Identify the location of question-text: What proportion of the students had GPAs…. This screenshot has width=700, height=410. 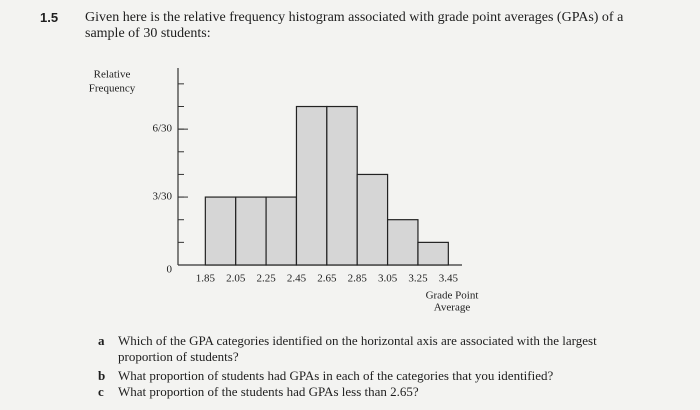
(268, 391).